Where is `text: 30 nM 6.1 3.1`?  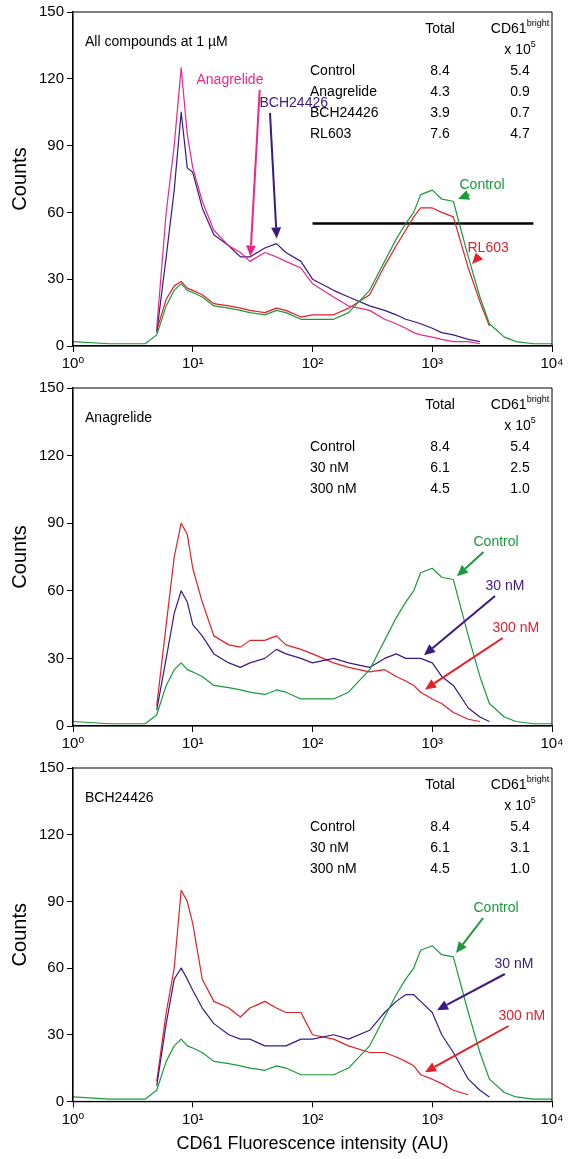
text: 30 nM 6.1 3.1 is located at coordinates (420, 847).